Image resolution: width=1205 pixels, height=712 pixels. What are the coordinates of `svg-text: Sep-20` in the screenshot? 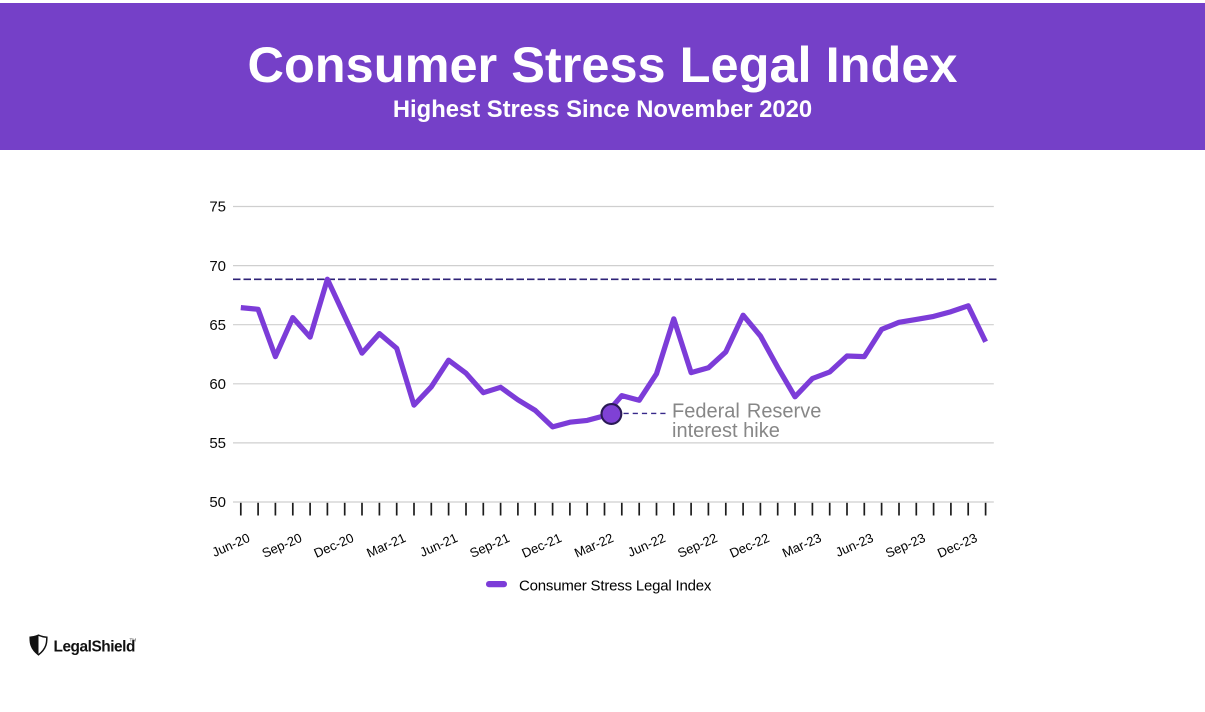 It's located at (282, 545).